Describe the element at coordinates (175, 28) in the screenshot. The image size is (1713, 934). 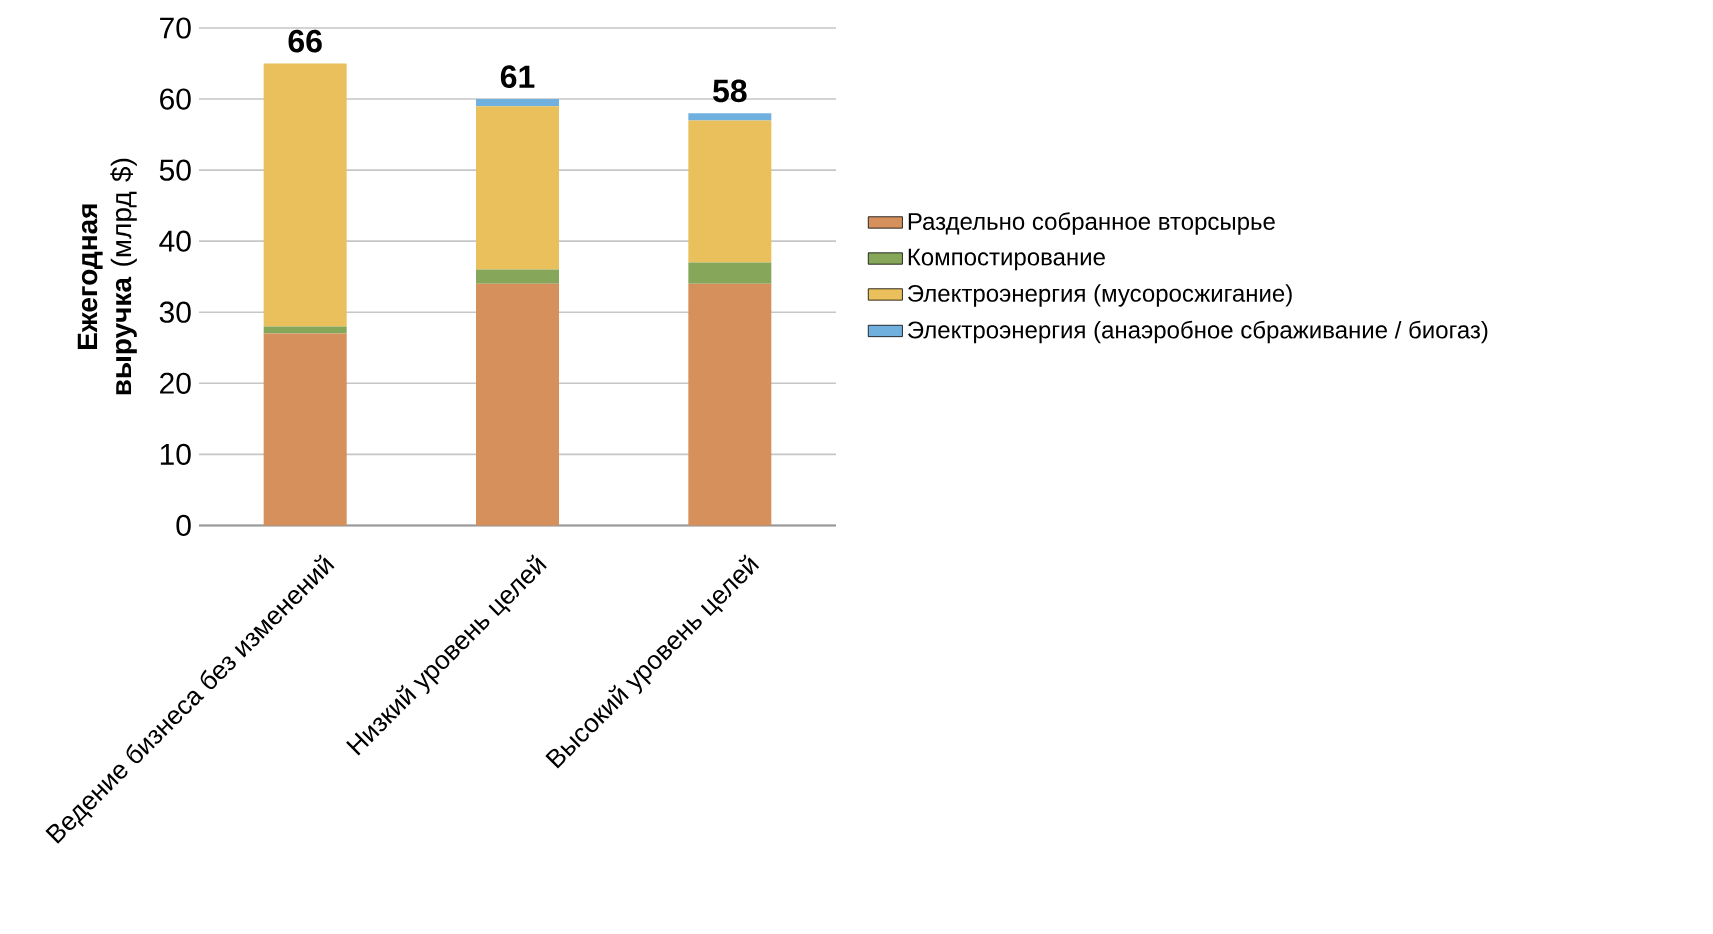
I see `y-tick-label: 70` at that location.